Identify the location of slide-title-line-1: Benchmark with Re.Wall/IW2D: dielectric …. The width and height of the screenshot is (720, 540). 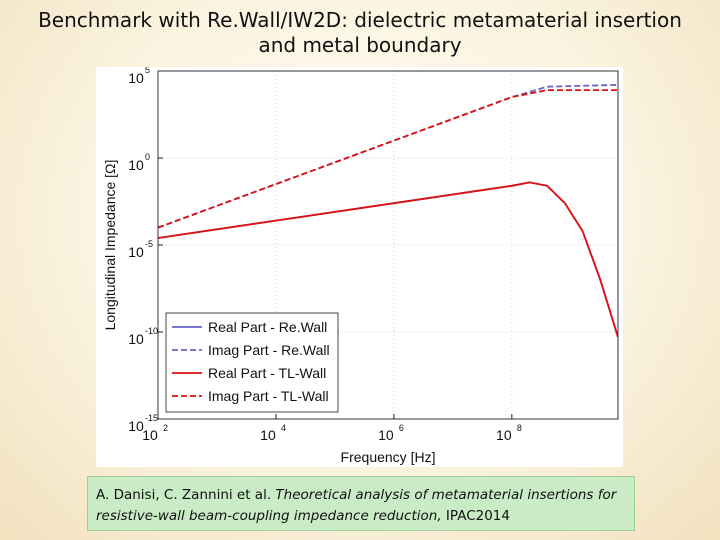
(360, 20).